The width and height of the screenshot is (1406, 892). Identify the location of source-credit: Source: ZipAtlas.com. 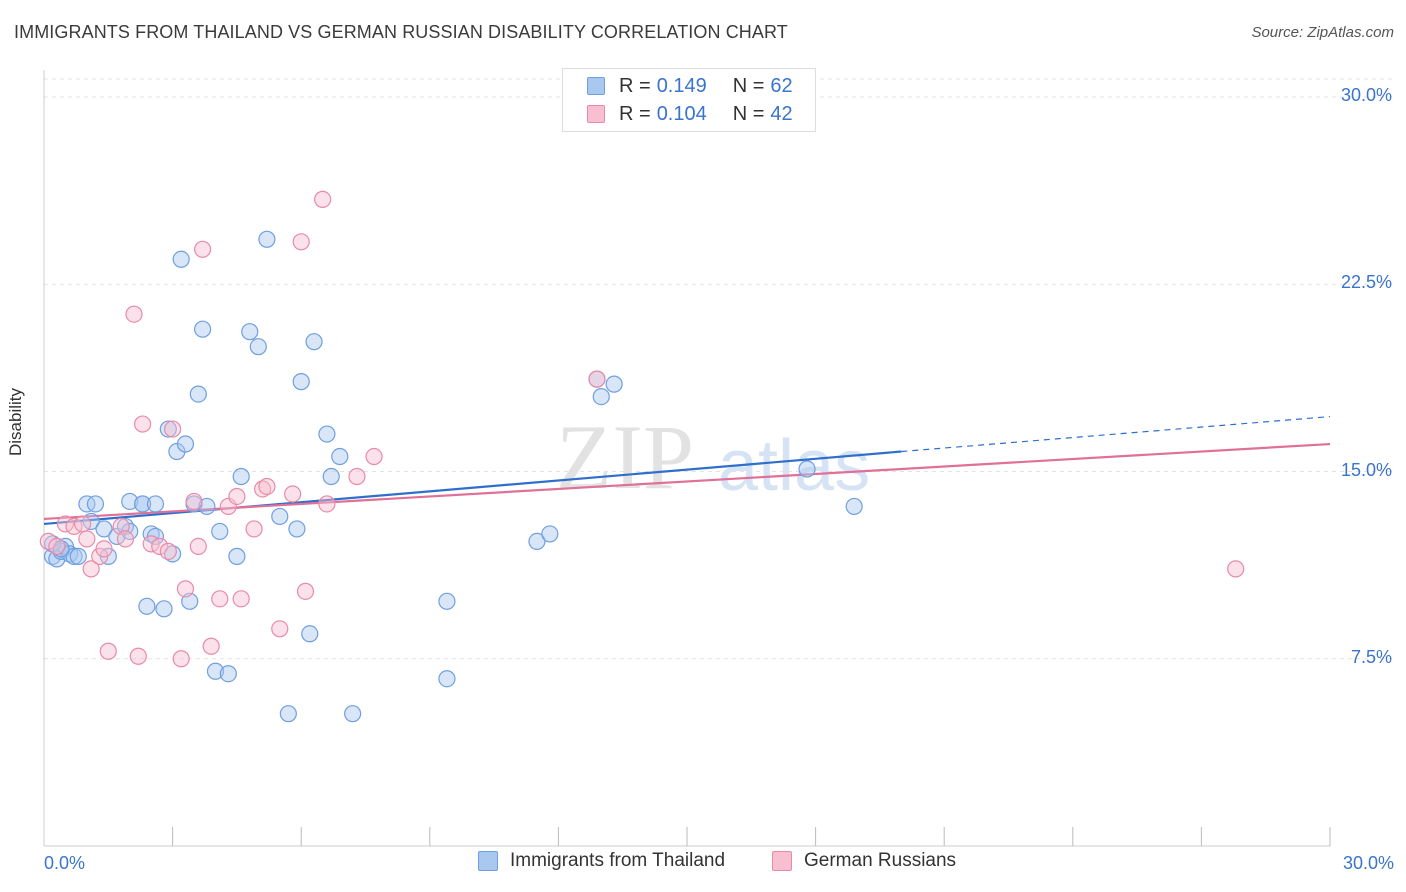
(1322, 32).